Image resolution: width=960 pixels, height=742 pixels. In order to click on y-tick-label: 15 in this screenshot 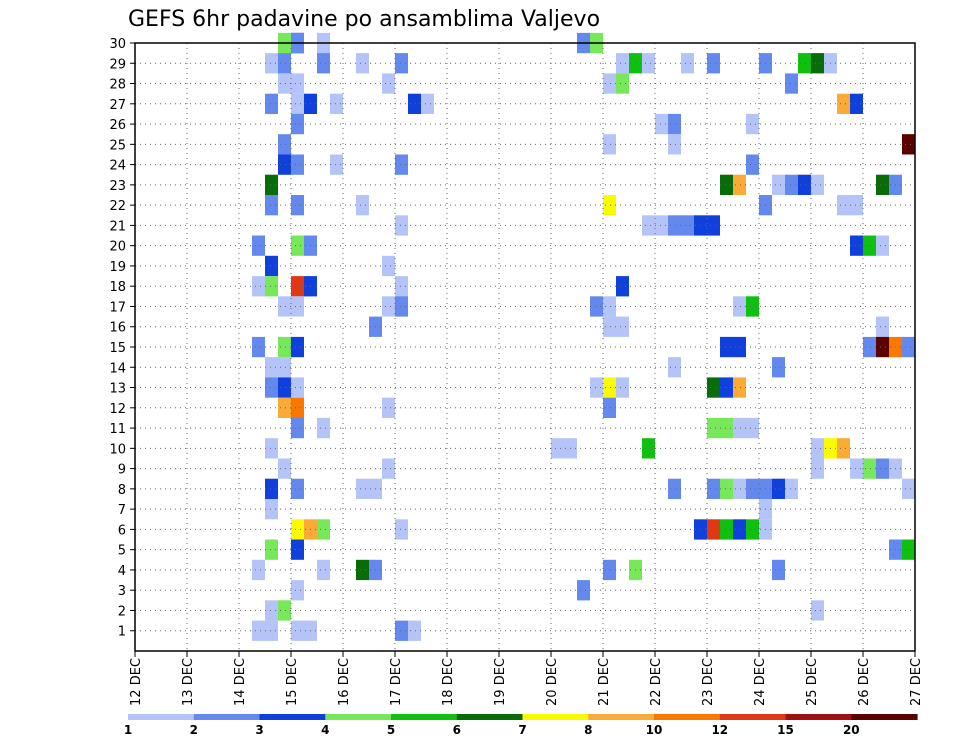, I will do `click(117, 348)`.